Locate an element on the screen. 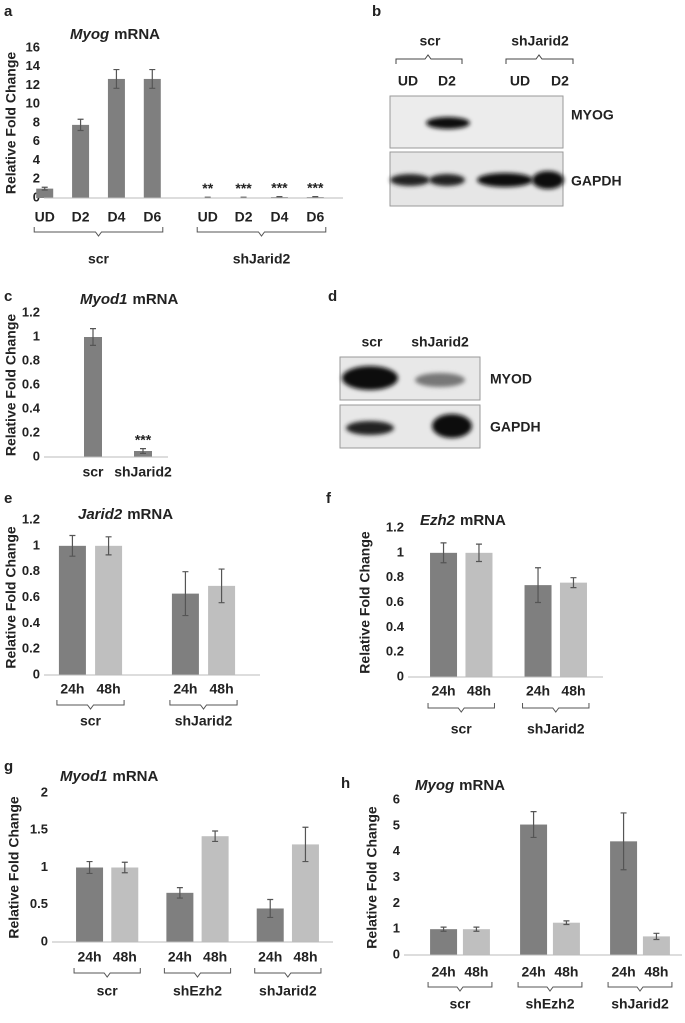 The image size is (685, 1023). y-tick-label: 5 is located at coordinates (396, 824).